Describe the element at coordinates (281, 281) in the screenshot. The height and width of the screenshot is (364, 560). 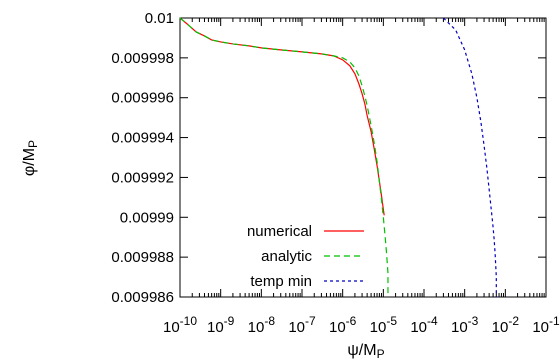
I see `legend-label: temp min` at that location.